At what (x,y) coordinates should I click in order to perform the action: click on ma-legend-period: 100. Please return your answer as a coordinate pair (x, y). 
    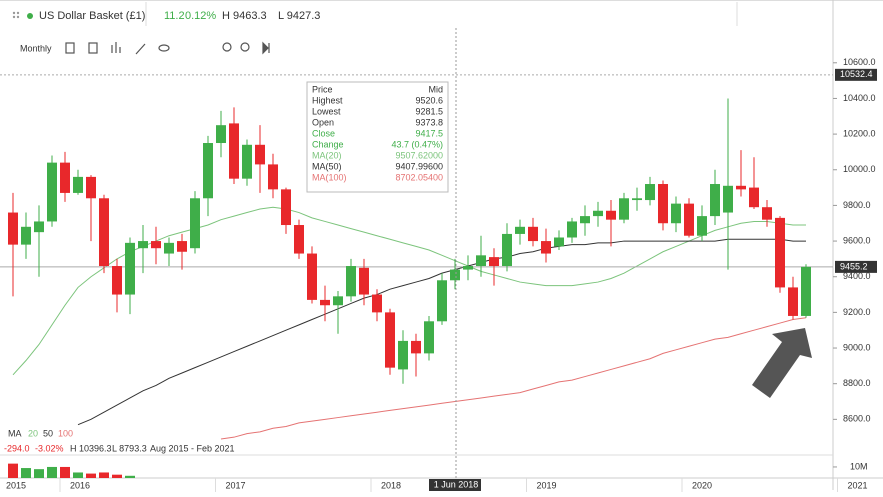
    Looking at the image, I should click on (65, 433).